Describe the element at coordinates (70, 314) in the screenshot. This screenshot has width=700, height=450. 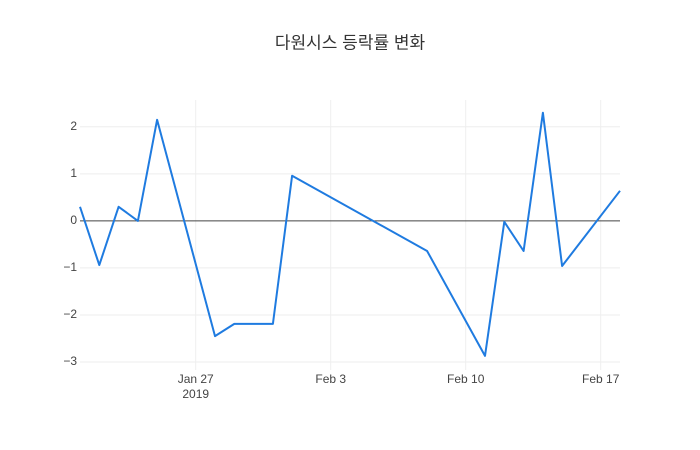
I see `y-tick-label: −2` at that location.